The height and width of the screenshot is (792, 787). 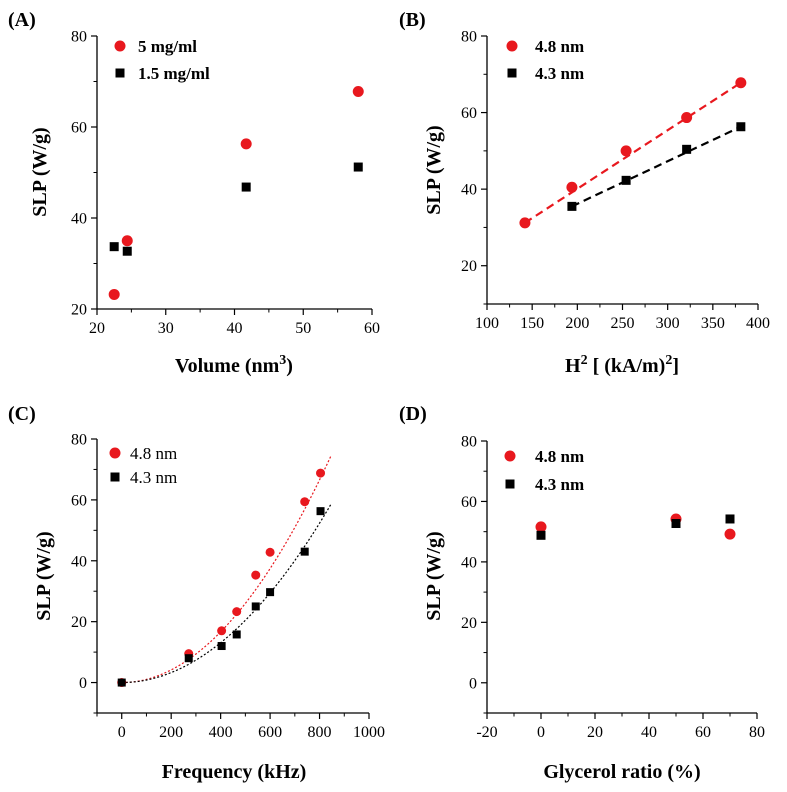 I want to click on x-axis-title-superscript: 2, so click(x=584, y=360).